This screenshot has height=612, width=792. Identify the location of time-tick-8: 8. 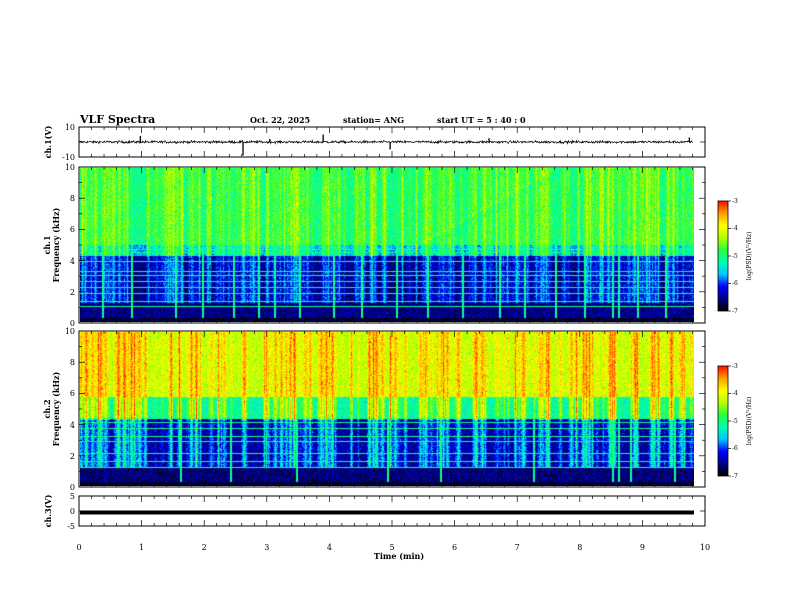
(579, 547).